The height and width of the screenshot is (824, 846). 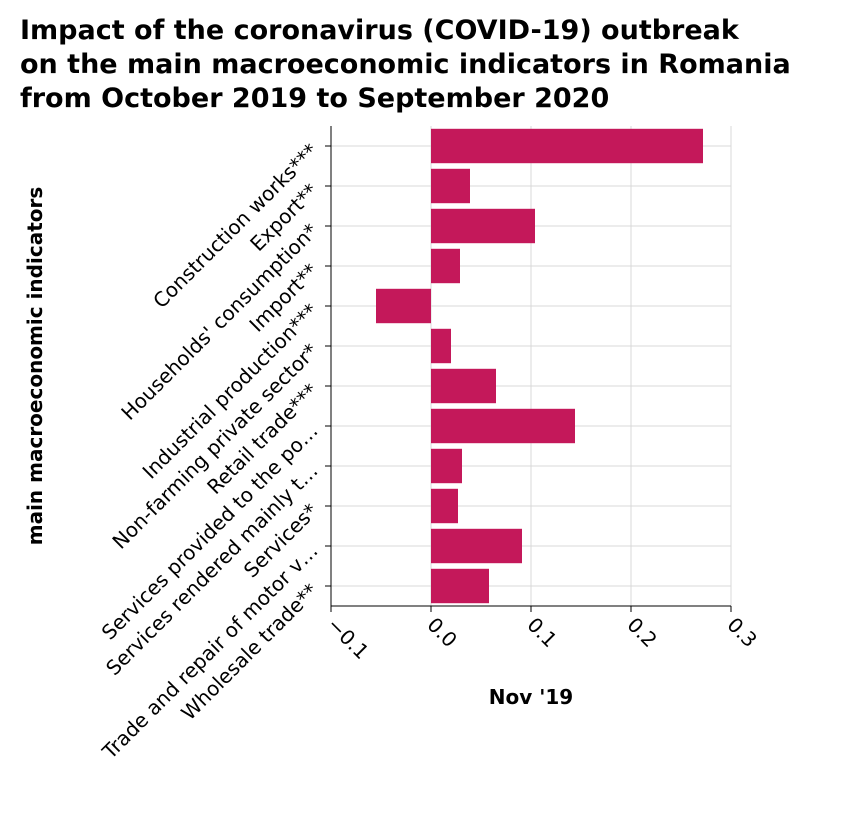 I want to click on x-tick-label: 0.2, so click(x=641, y=632).